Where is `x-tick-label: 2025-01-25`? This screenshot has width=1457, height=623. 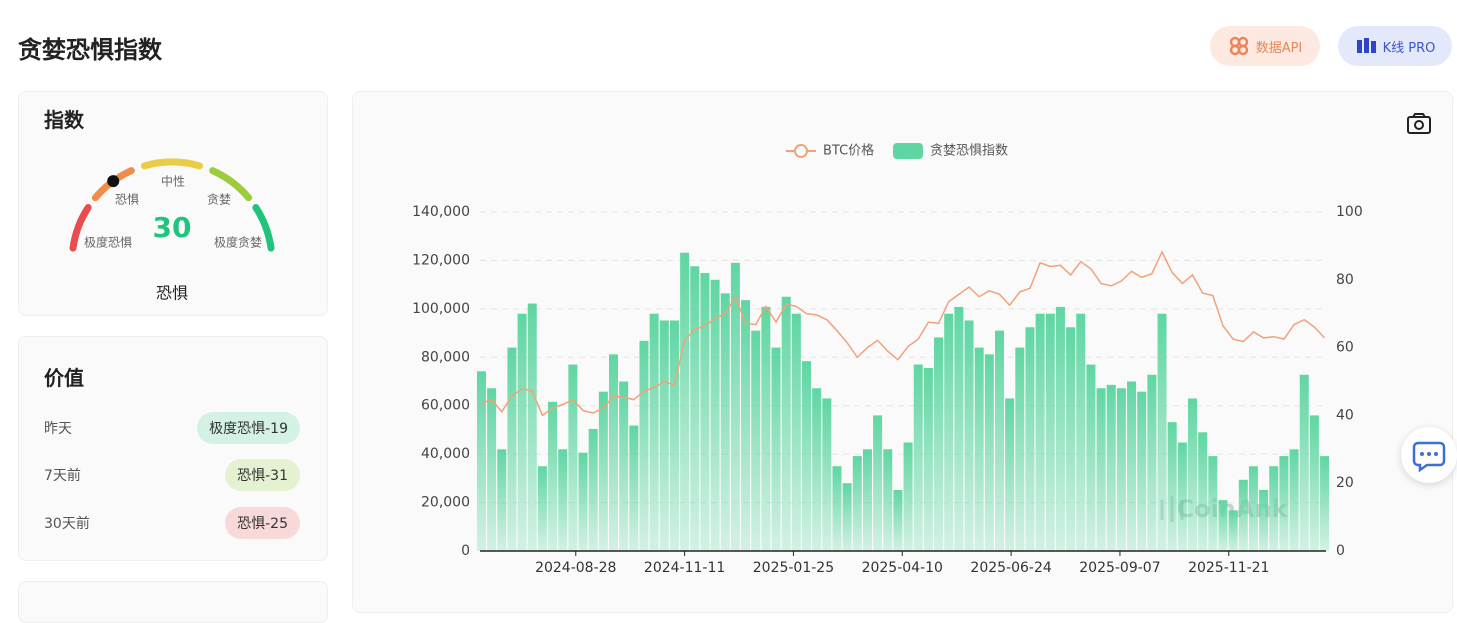 x-tick-label: 2025-01-25 is located at coordinates (793, 568).